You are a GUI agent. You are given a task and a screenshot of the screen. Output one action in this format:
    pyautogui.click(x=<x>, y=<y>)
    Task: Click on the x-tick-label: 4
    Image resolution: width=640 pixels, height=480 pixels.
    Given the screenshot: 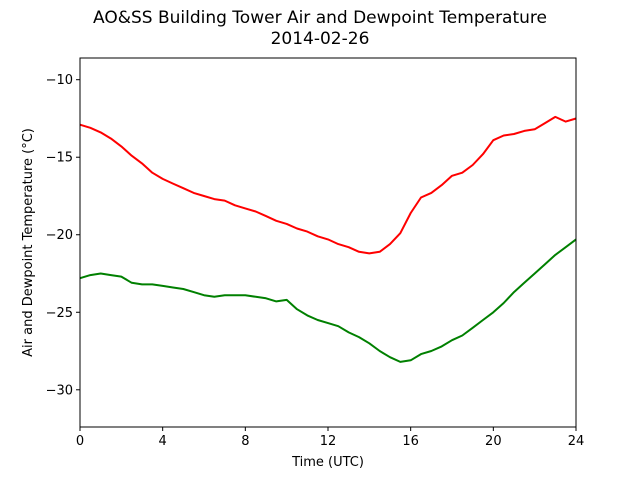 What is the action you would take?
    pyautogui.click(x=163, y=441)
    